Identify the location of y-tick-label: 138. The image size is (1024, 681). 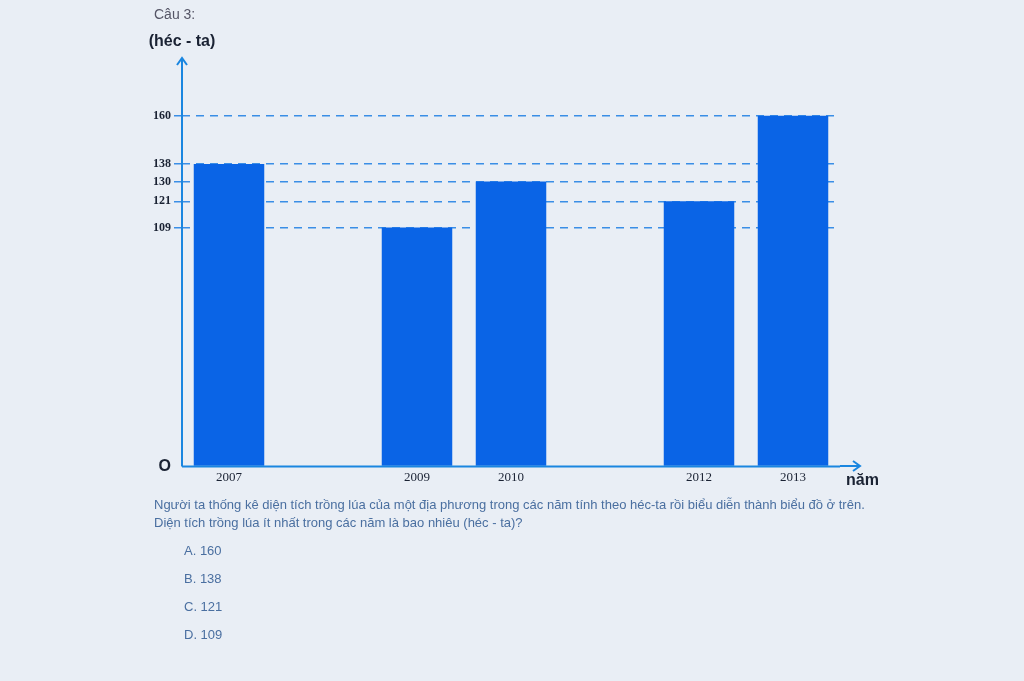
(162, 163).